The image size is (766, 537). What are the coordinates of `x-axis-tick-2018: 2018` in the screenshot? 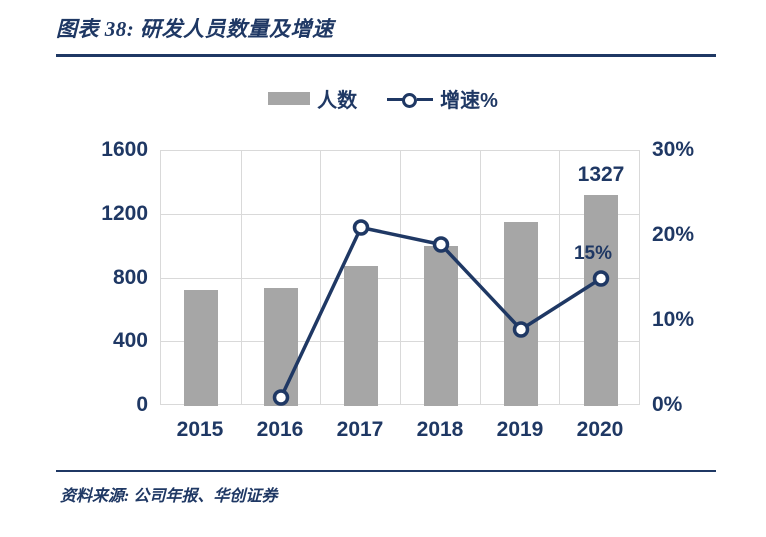 It's located at (440, 429).